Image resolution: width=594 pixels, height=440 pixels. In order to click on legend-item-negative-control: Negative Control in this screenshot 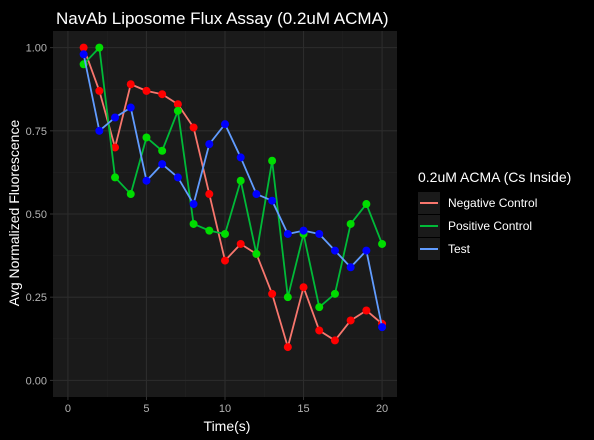, I will do `click(477, 203)`.